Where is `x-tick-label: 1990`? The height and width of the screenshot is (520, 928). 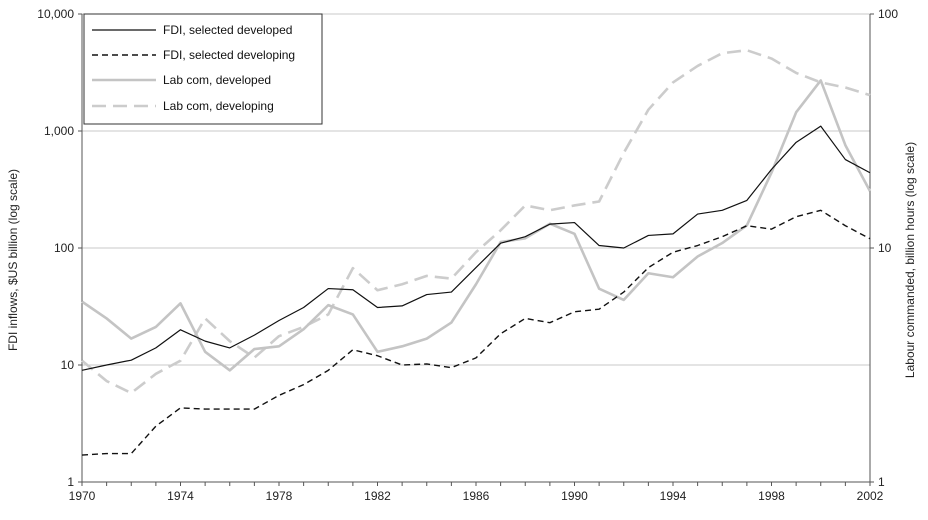 x-tick-label: 1990 is located at coordinates (574, 496).